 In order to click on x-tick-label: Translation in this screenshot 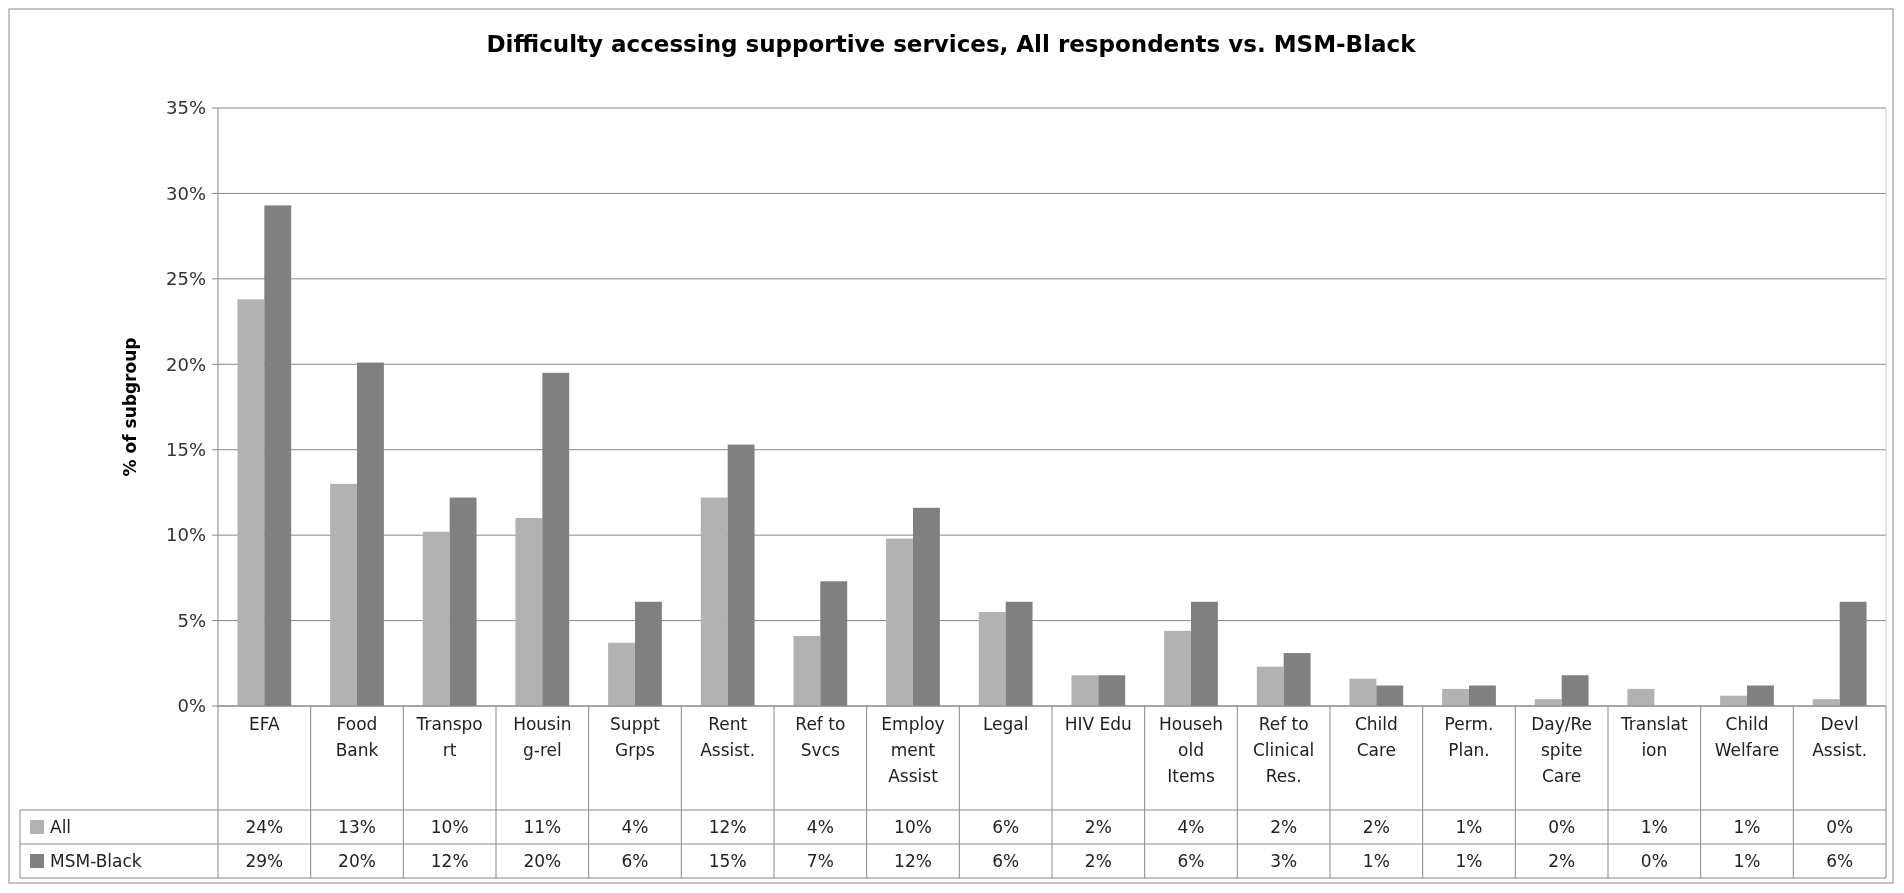, I will do `click(1654, 737)`.